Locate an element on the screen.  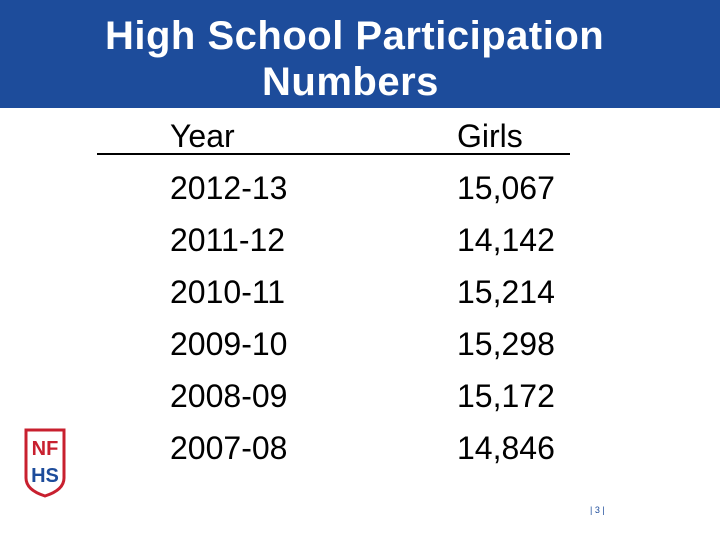
year-cell: 2011-12 is located at coordinates (228, 240).